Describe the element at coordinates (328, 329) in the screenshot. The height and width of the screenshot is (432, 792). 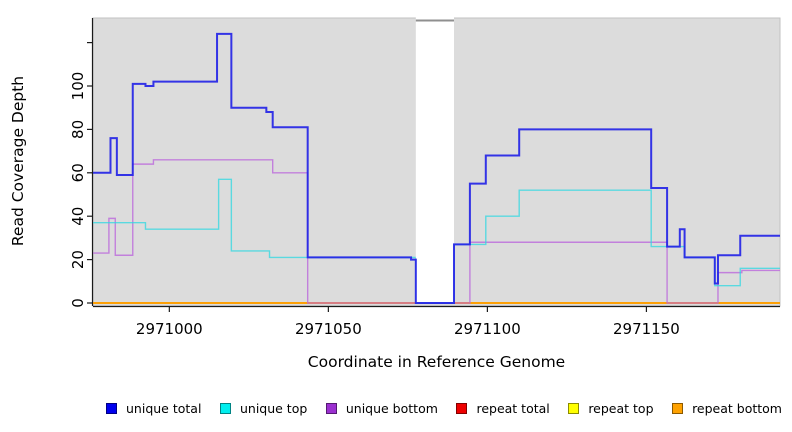
I see `x-tick-label: 2971050` at that location.